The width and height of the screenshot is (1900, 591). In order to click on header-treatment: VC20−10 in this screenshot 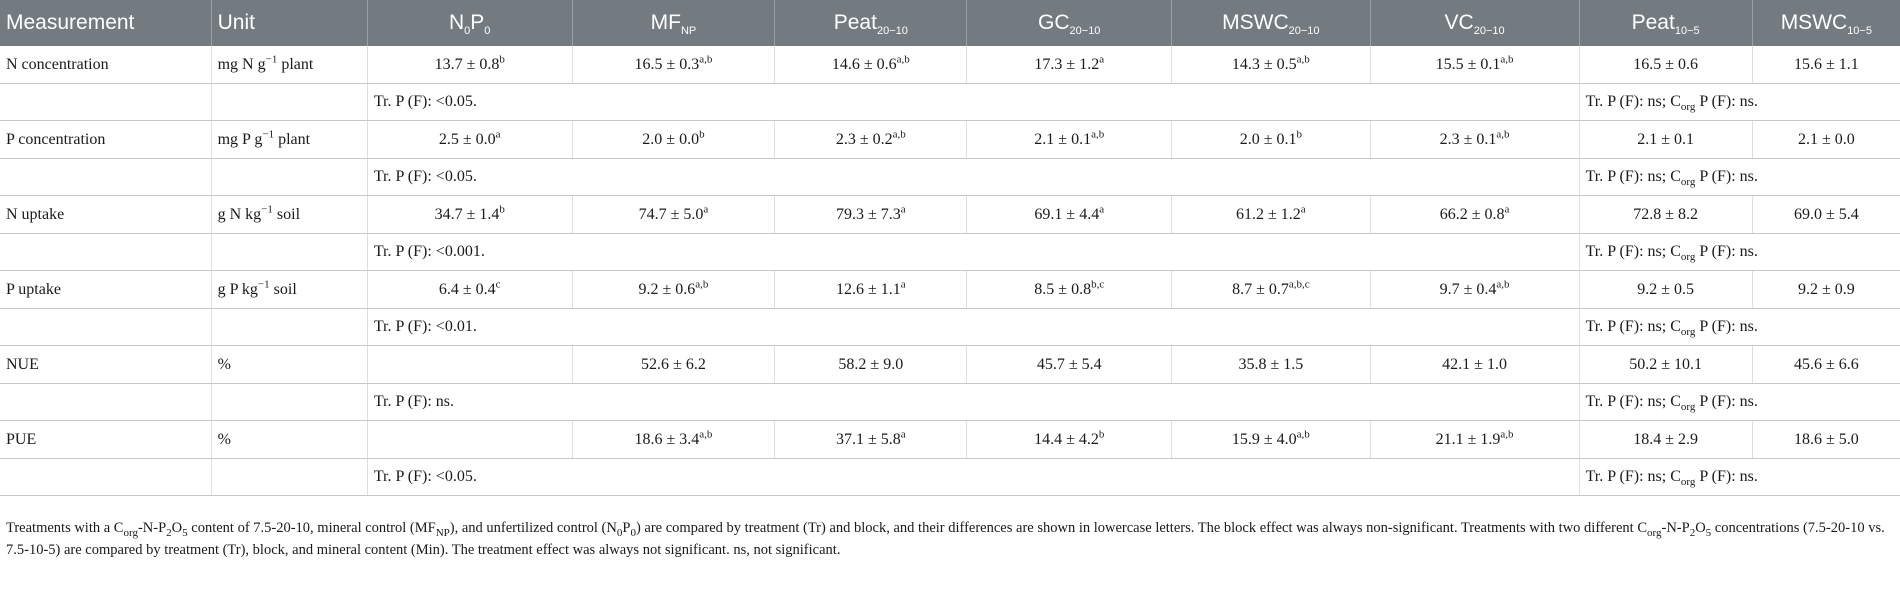, I will do `click(1475, 23)`.